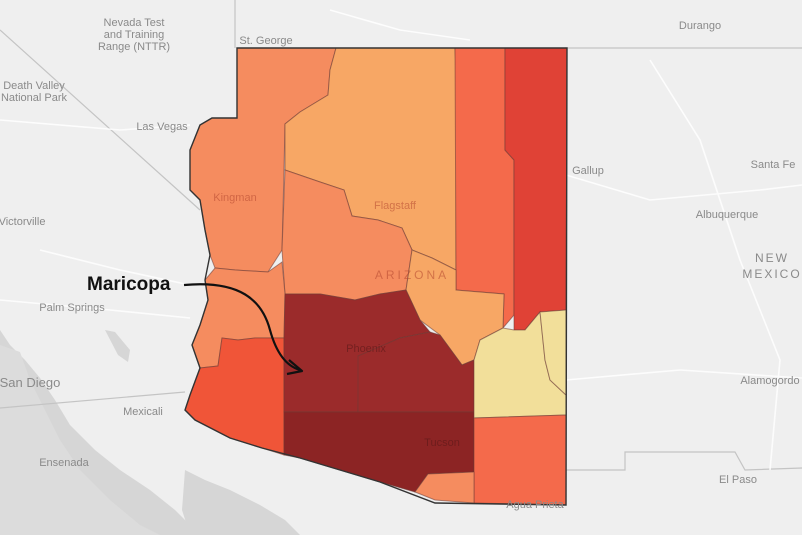 The image size is (802, 535). Describe the element at coordinates (134, 35) in the screenshot. I see `label-nevada-test-range-2: and Training` at that location.